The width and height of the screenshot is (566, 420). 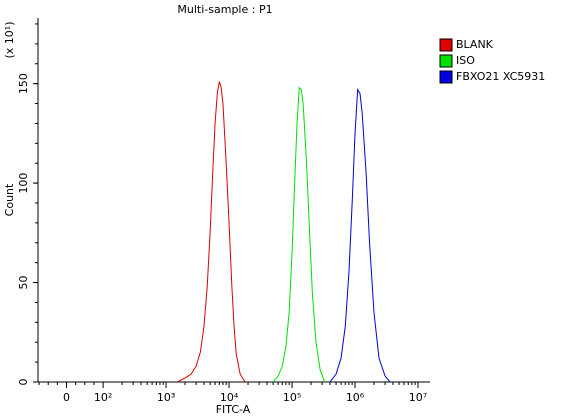 What do you see at coordinates (224, 9) in the screenshot?
I see `chart-title: Multi-sample : P1` at bounding box center [224, 9].